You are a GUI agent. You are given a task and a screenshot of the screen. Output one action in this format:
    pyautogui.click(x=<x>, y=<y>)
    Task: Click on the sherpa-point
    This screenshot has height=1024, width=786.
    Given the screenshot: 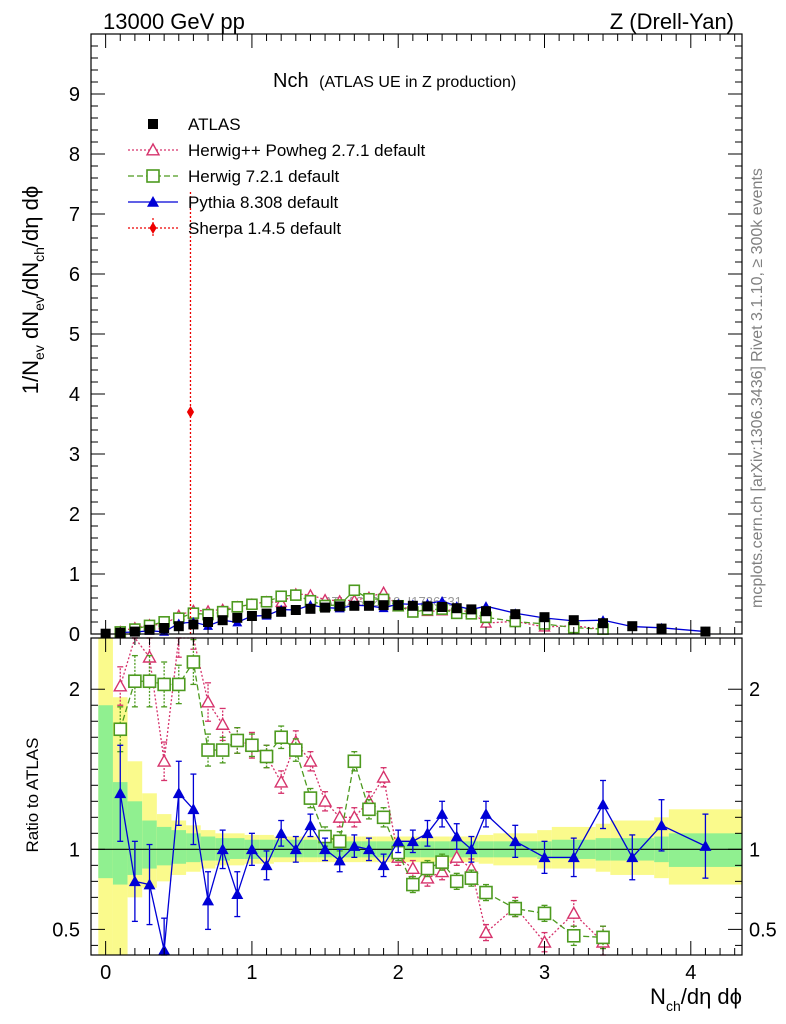 What is the action you would take?
    pyautogui.click(x=190, y=412)
    